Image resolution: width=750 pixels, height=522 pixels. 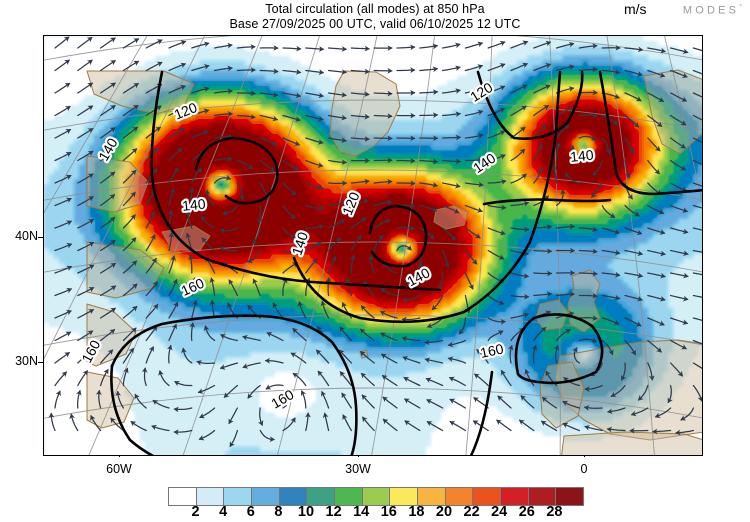 What do you see at coordinates (278, 512) in the screenshot?
I see `colorbar-tick-8: 8` at bounding box center [278, 512].